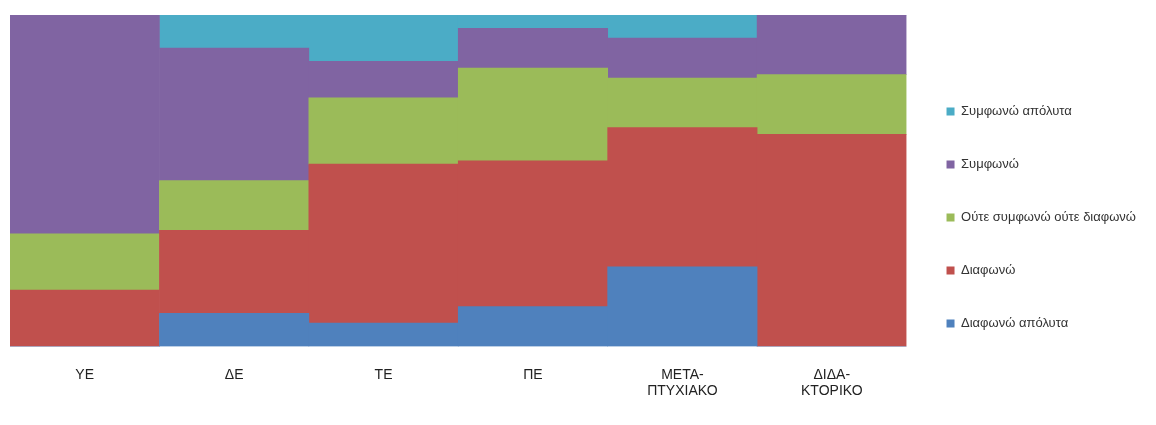 The width and height of the screenshot is (1156, 425). Describe the element at coordinates (1015, 323) in the screenshot. I see `legend-label: Διαφωνώ απόλυτα` at that location.